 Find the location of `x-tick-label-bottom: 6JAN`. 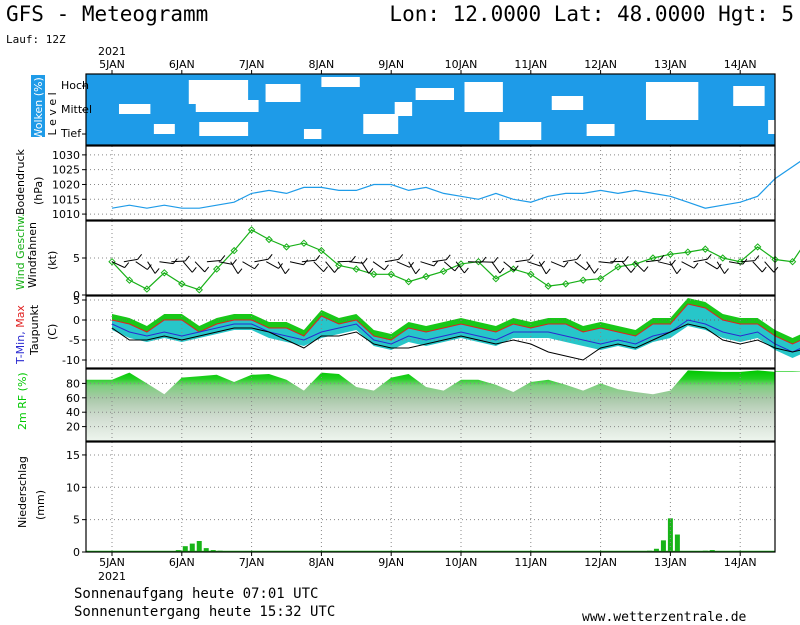

x-tick-label-bottom: 6JAN is located at coordinates (182, 562).